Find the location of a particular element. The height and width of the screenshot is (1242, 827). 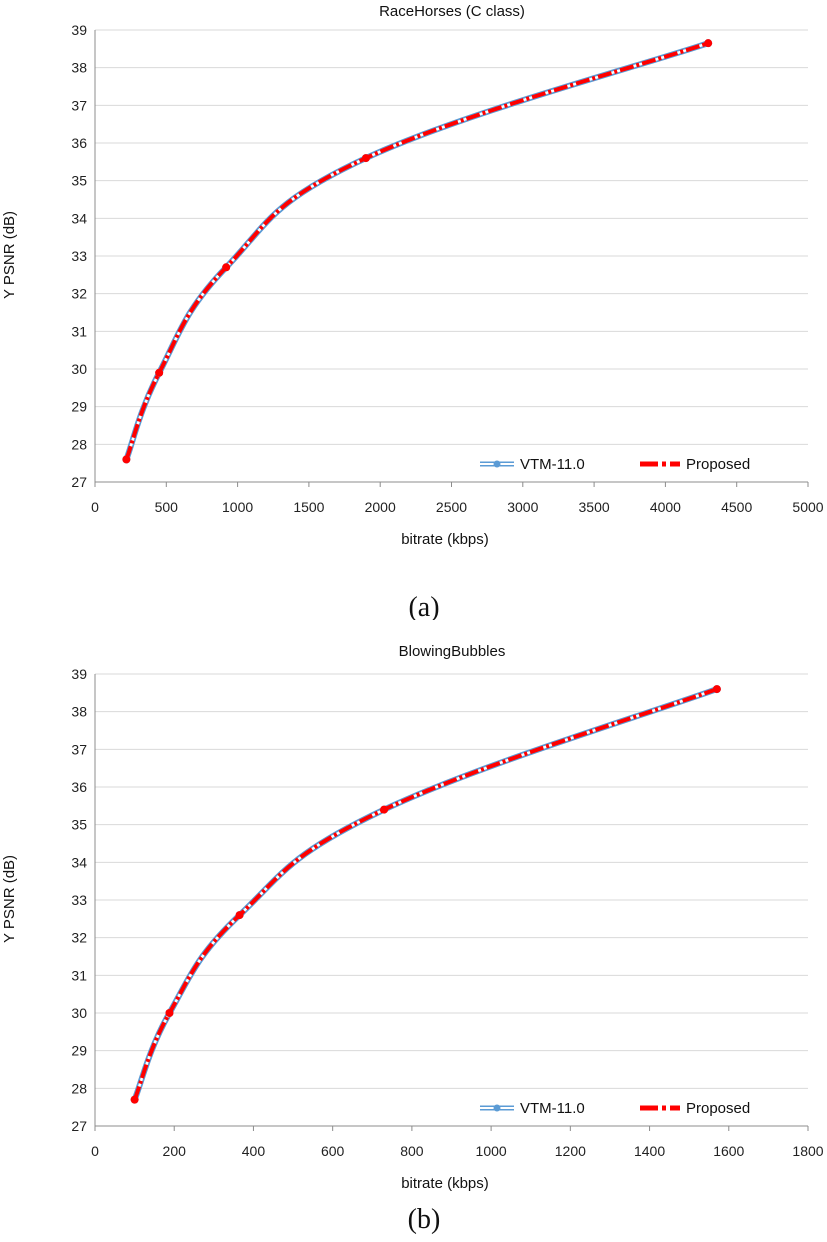

x-tick-label: 4000 is located at coordinates (665, 507).